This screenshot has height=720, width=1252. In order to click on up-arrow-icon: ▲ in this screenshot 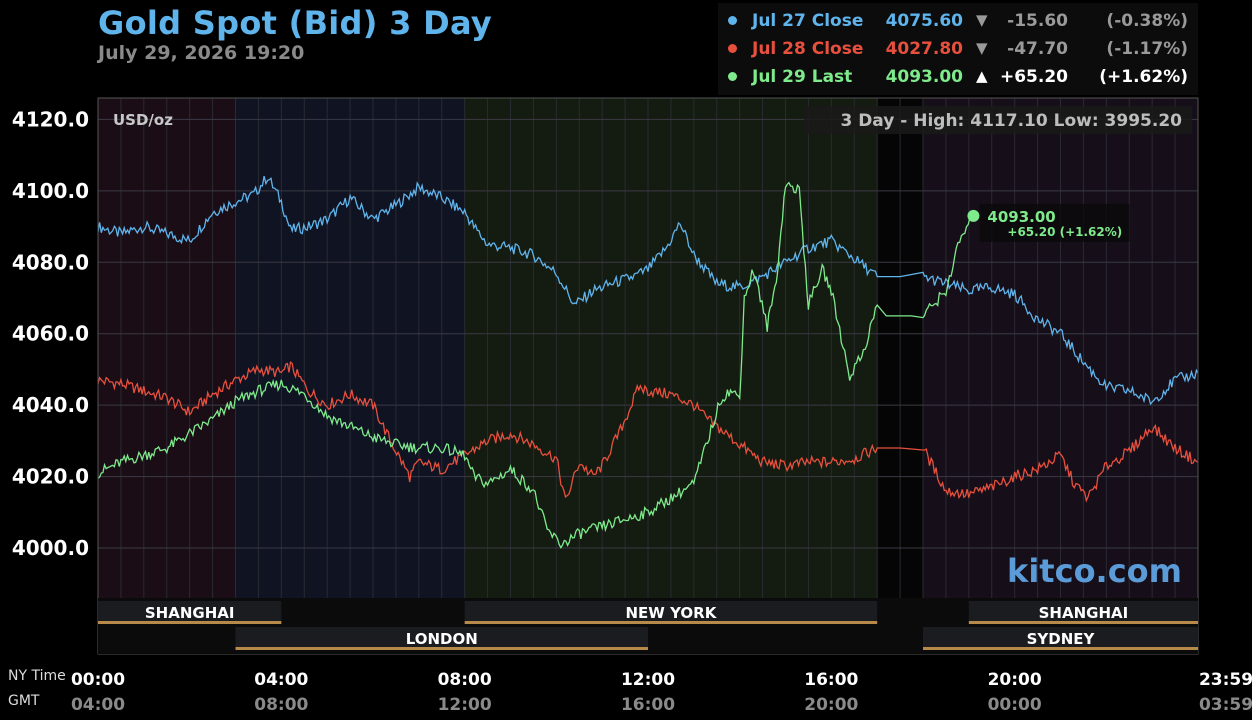, I will do `click(982, 76)`.